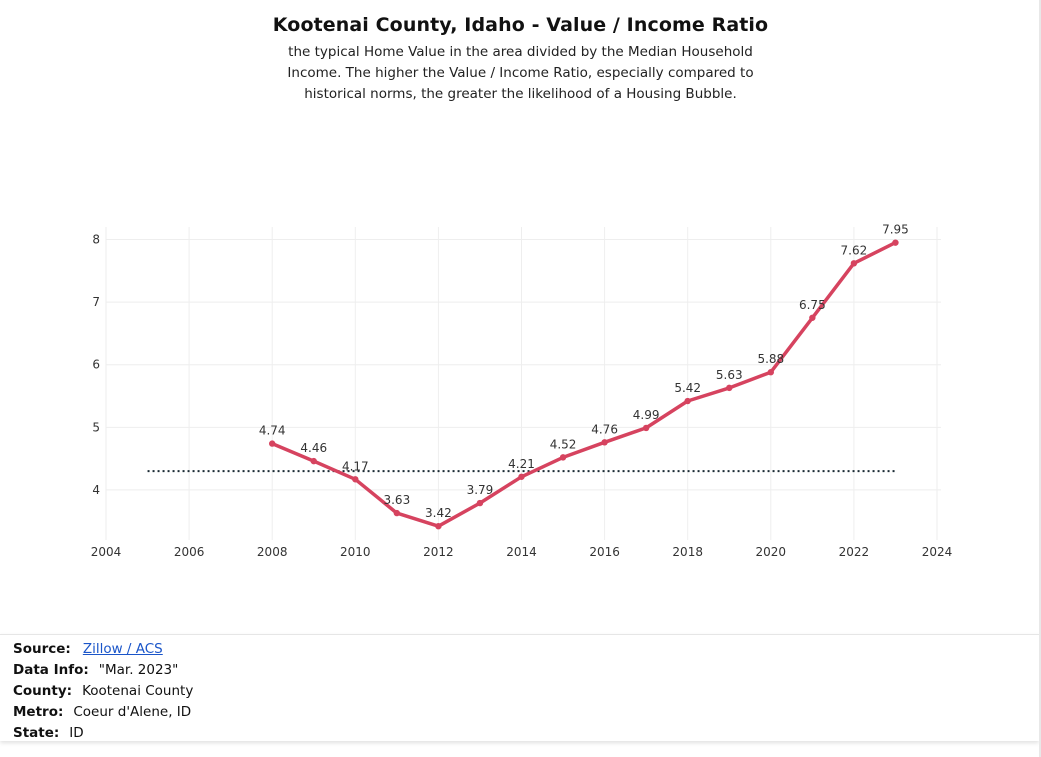 The height and width of the screenshot is (757, 1041). What do you see at coordinates (687, 552) in the screenshot?
I see `x-tick-label: 2018` at bounding box center [687, 552].